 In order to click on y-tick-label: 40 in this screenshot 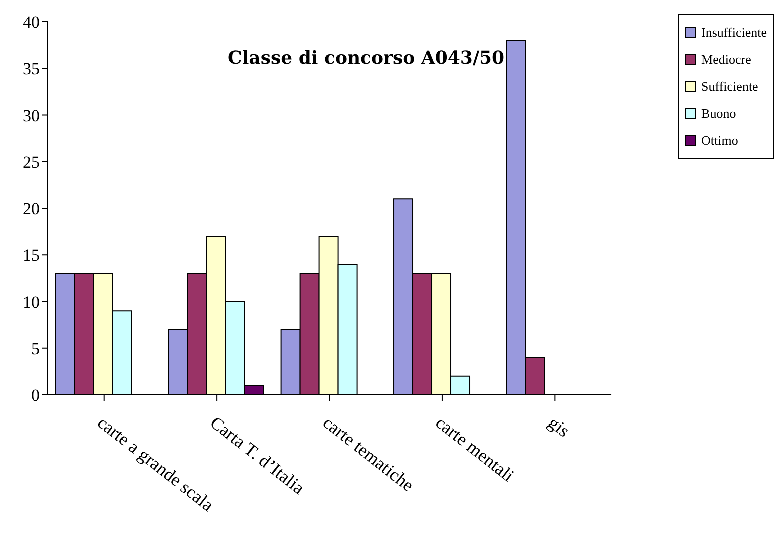, I will do `click(31, 22)`.